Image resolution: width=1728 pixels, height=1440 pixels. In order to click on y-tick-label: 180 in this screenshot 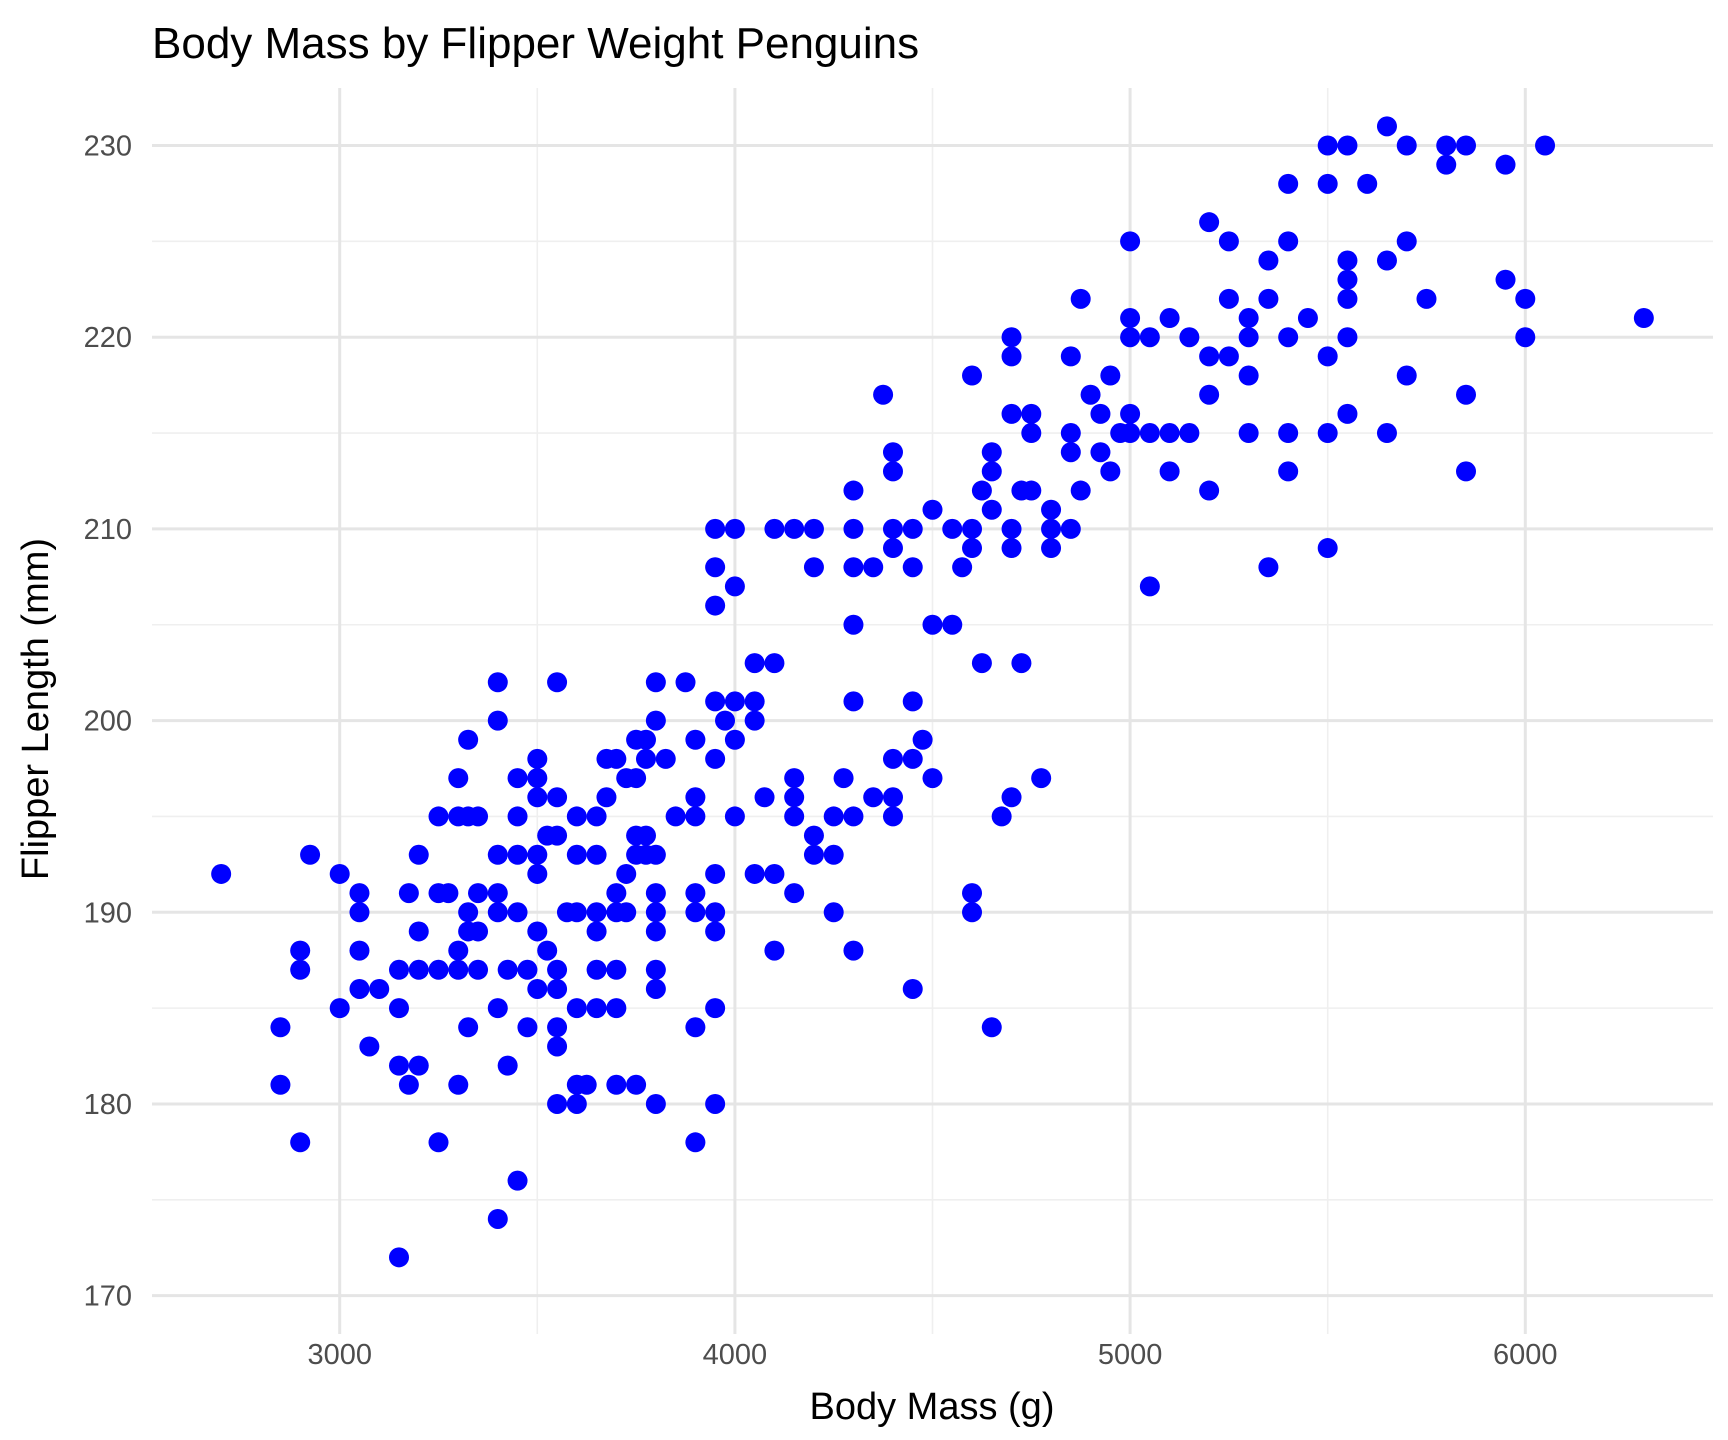, I will do `click(108, 1105)`.